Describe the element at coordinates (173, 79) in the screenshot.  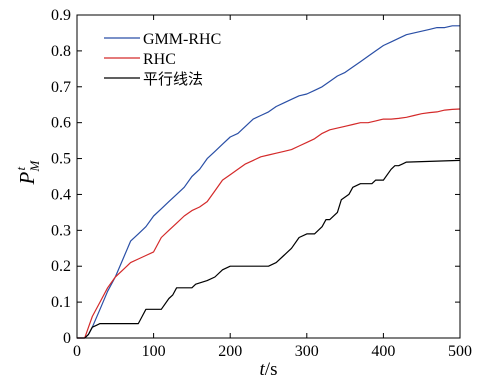
I see `legend-label-2: 平行线法` at that location.